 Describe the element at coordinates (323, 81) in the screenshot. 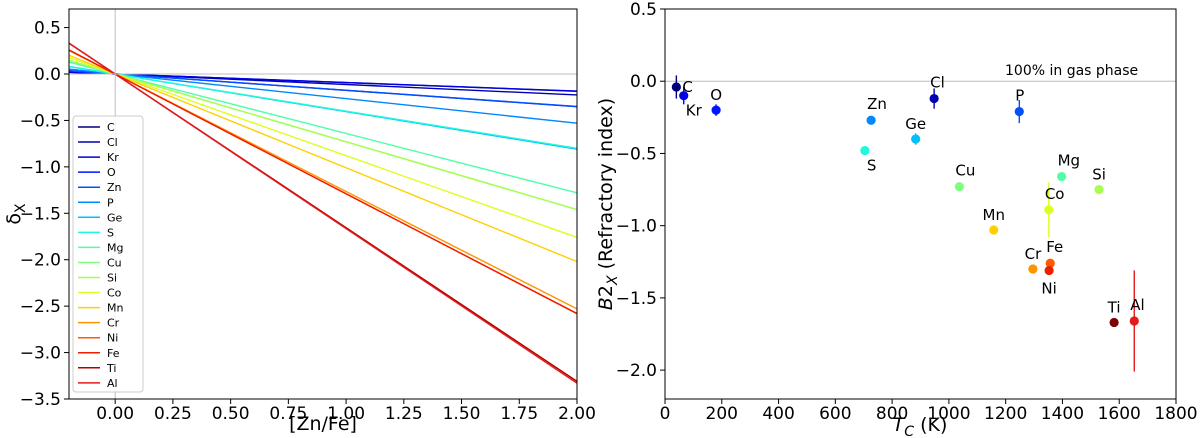

I see `series-line-kr` at that location.